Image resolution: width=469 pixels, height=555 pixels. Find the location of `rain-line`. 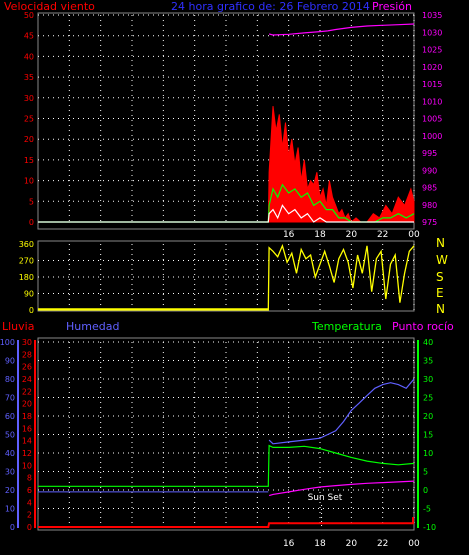

rain-line is located at coordinates (226, 525).